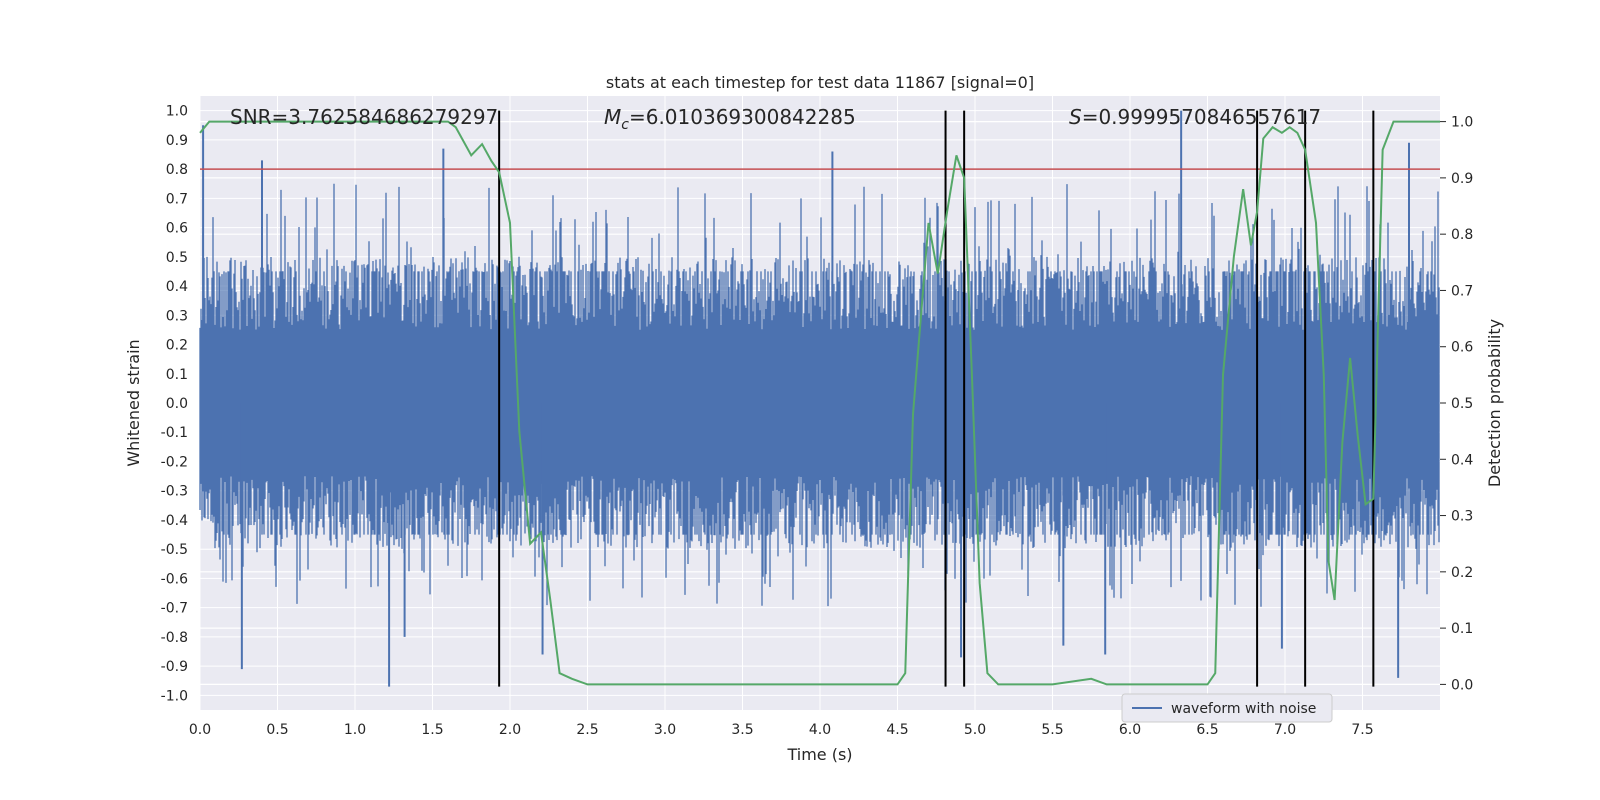 The image size is (1600, 800). I want to click on y-tick-label-0: 1.0, so click(177, 112).